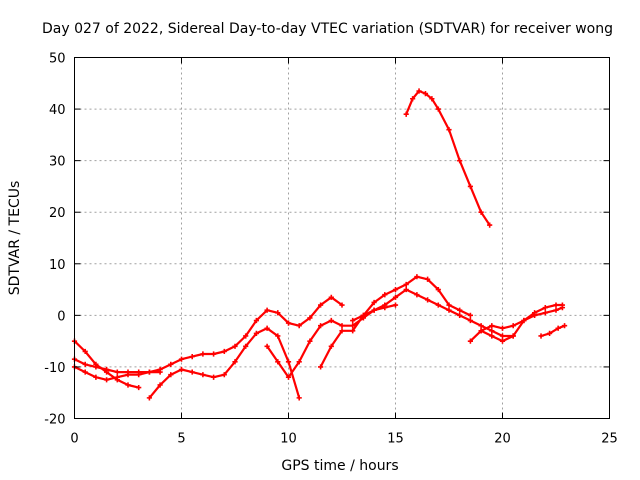 This screenshot has width=640, height=480. Describe the element at coordinates (74, 439) in the screenshot. I see `x-tick-label: 0` at that location.